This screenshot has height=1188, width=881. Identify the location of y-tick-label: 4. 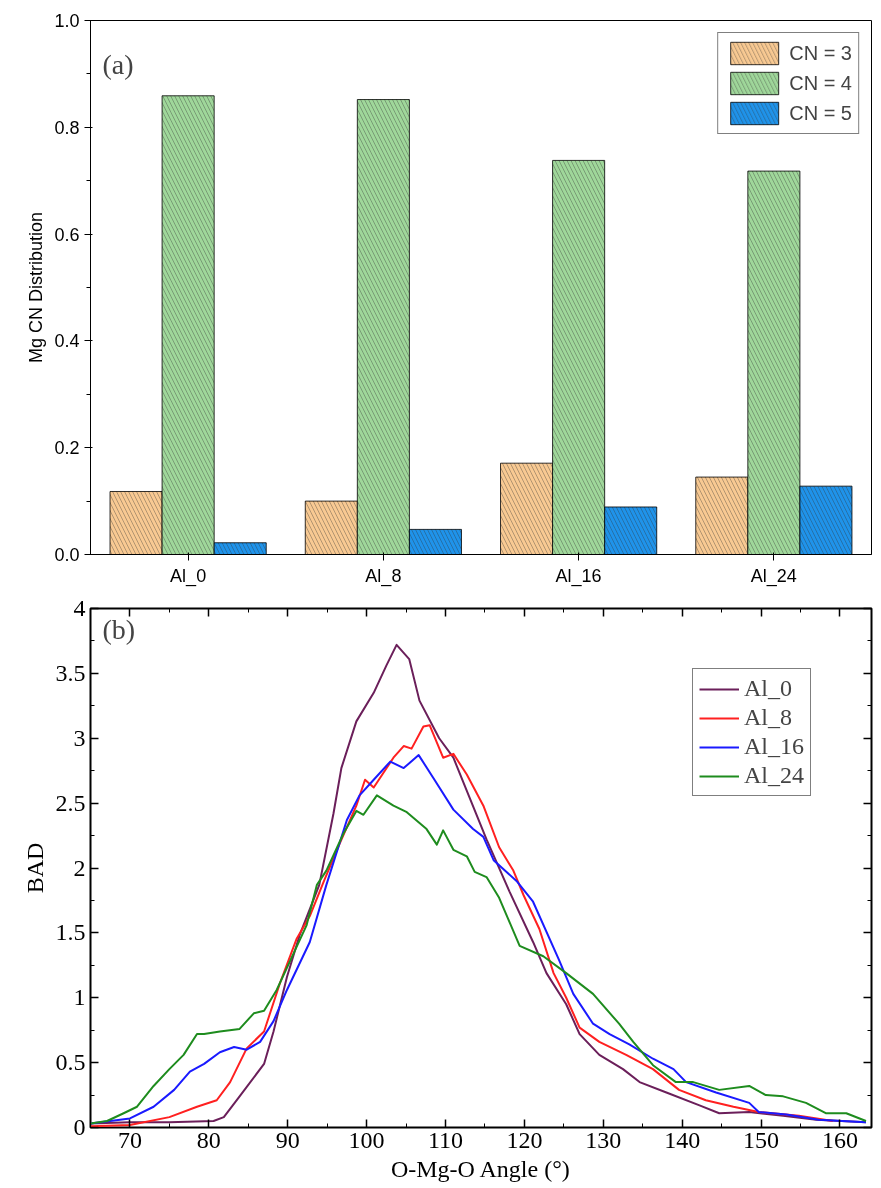
(79, 608).